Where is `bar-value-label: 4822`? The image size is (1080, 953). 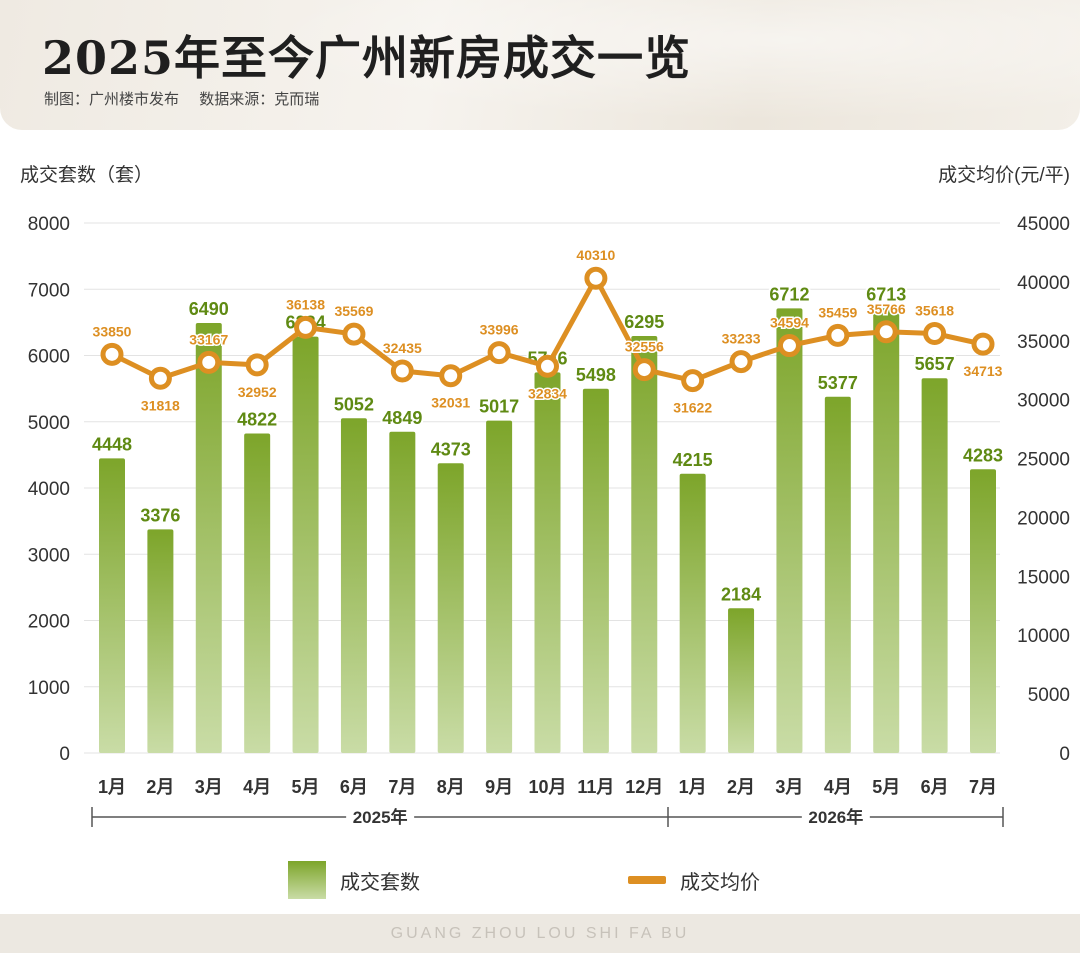 bar-value-label: 4822 is located at coordinates (257, 420).